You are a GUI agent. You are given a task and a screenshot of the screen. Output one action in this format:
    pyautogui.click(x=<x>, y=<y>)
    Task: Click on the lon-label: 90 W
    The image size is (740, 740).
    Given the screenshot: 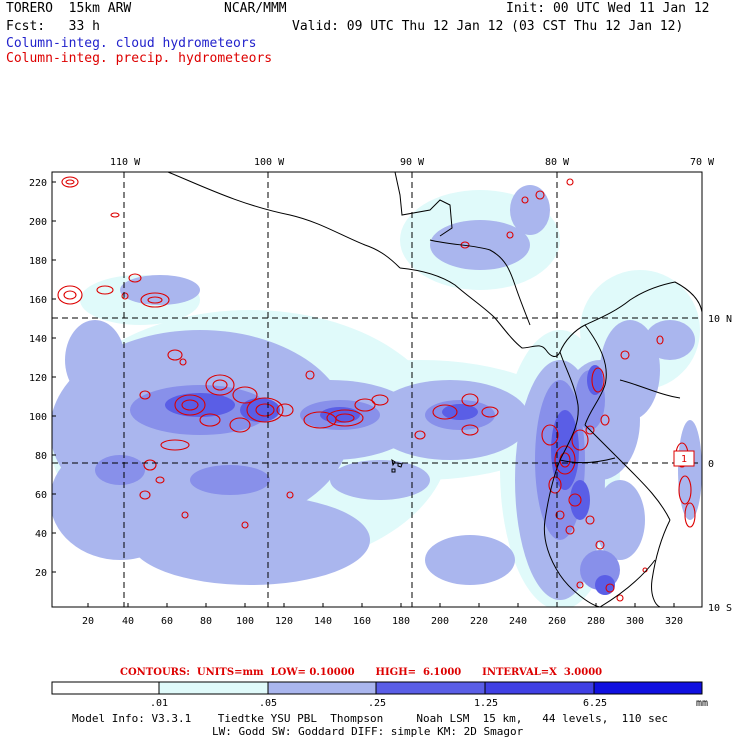 What is the action you would take?
    pyautogui.click(x=412, y=162)
    